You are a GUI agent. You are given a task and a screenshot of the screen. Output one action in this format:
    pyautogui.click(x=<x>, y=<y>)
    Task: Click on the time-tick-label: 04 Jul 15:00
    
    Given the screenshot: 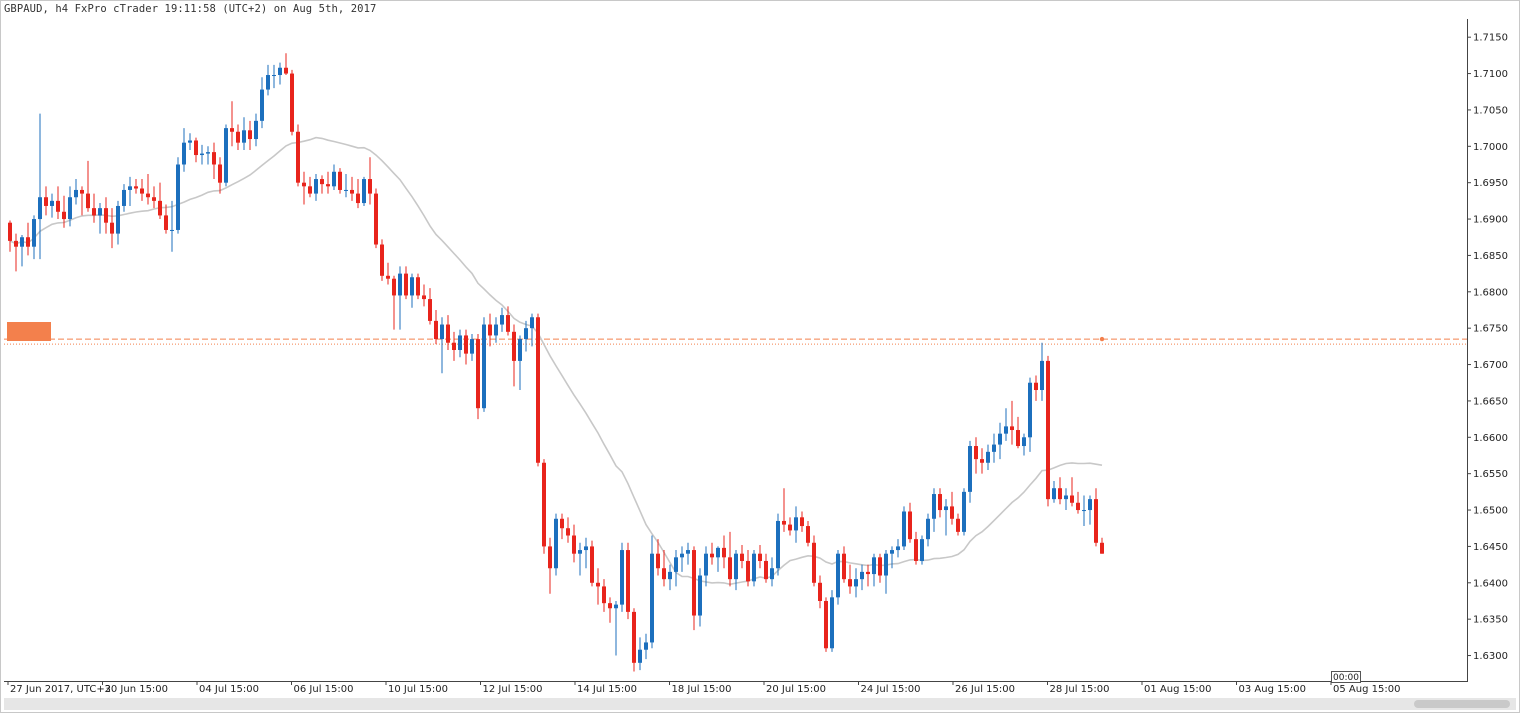 What is the action you would take?
    pyautogui.click(x=229, y=689)
    